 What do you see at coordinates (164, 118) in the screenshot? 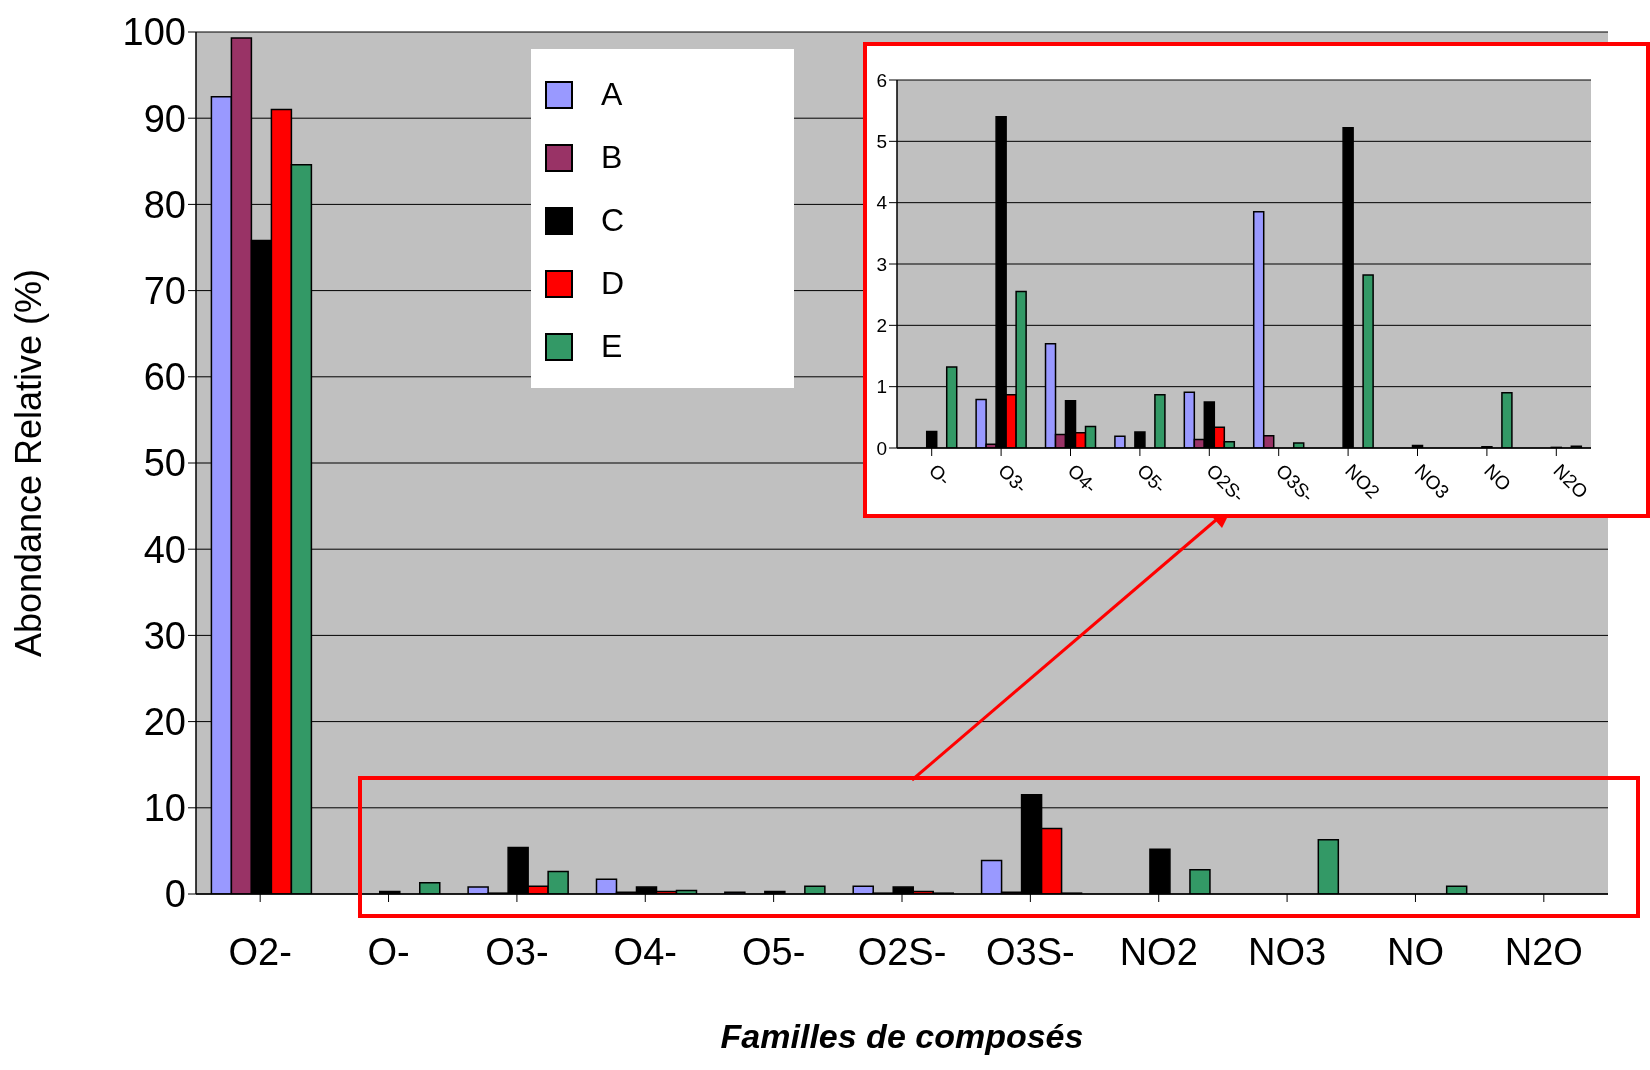
I see `y-tick-label: 90` at bounding box center [164, 118].